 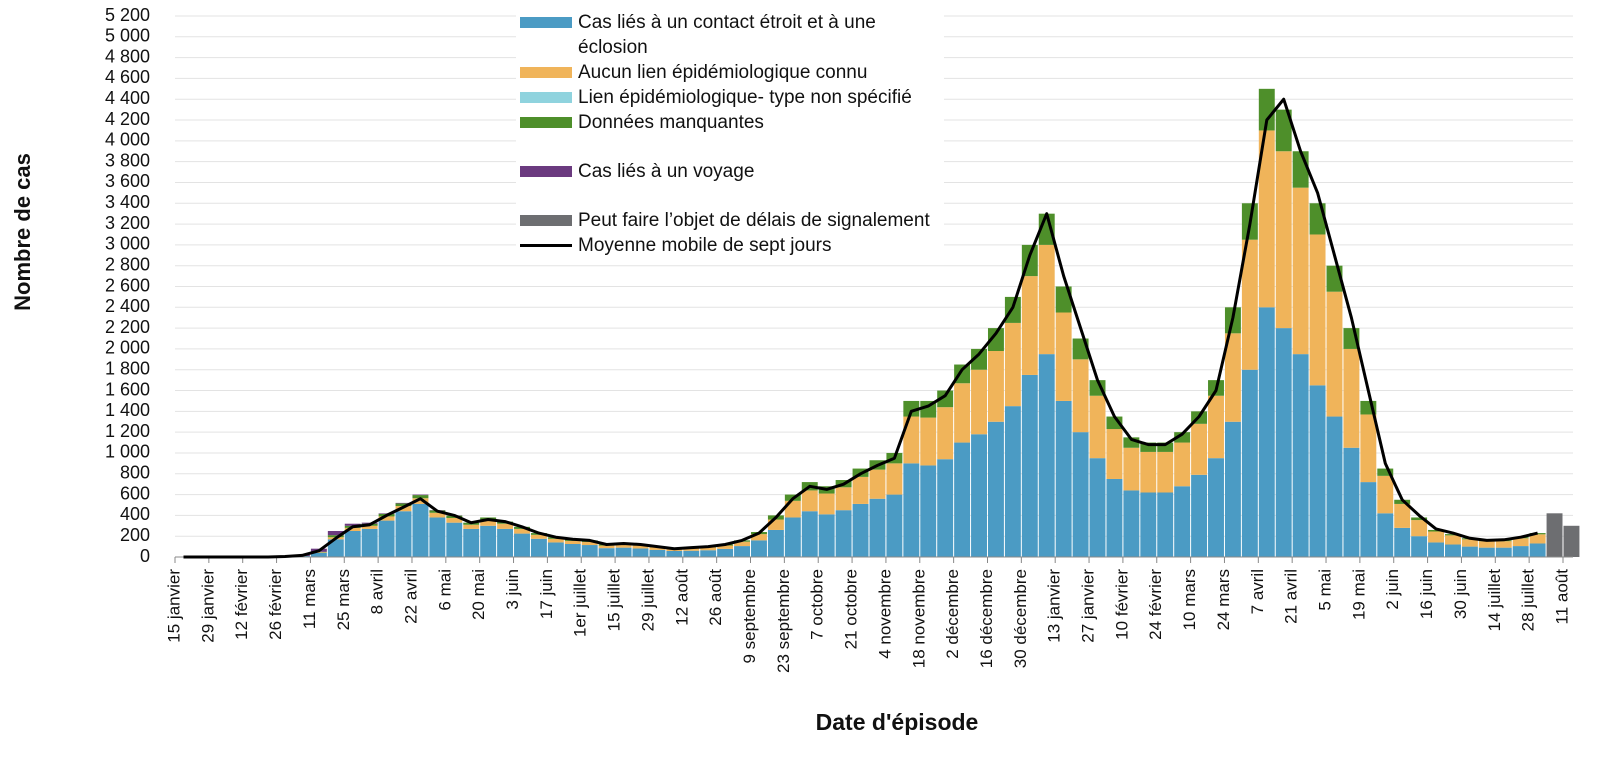 I want to click on legend-item: Moyenne mobile de sept jours, so click(x=730, y=245).